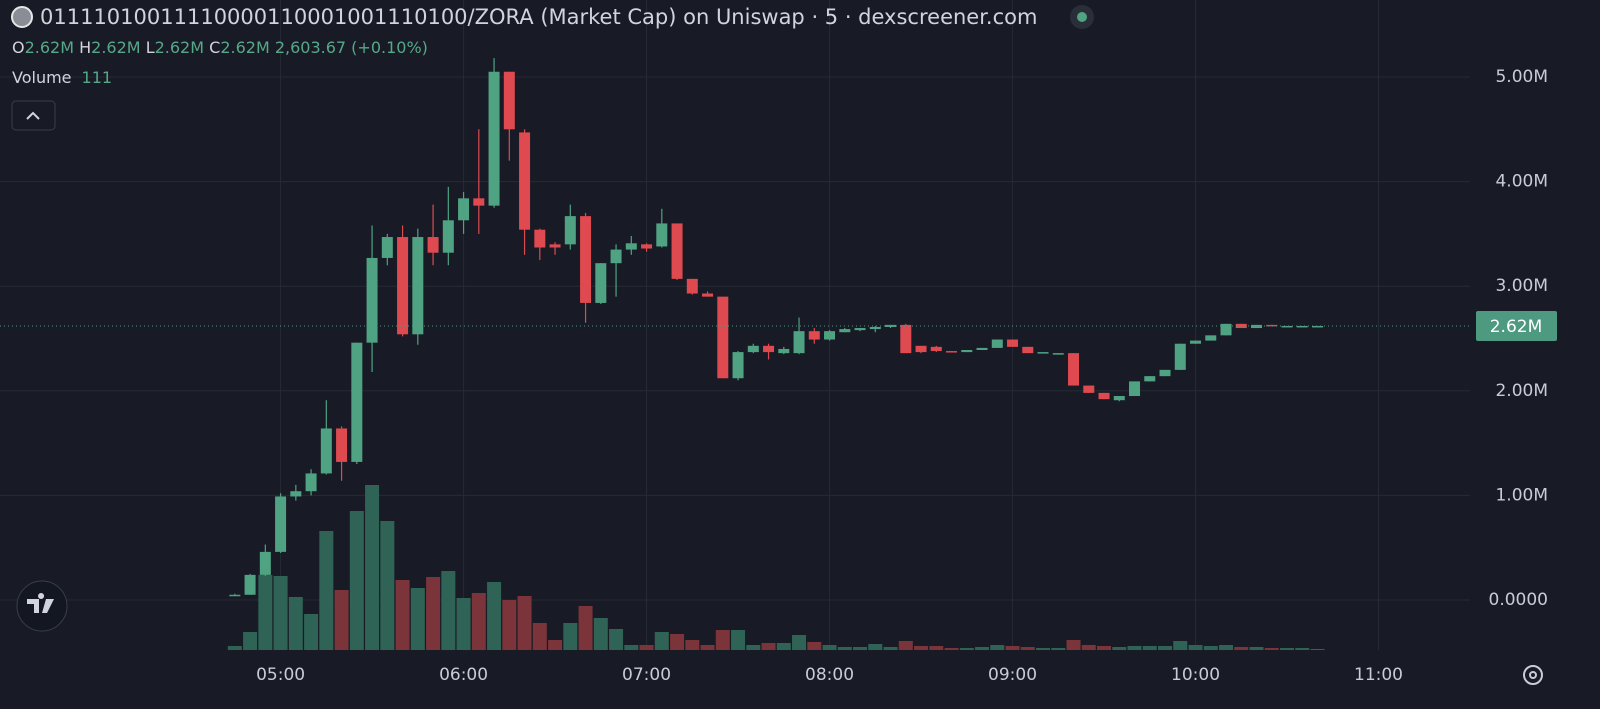 Image resolution: width=1600 pixels, height=709 pixels. I want to click on status-dot, so click(1082, 17).